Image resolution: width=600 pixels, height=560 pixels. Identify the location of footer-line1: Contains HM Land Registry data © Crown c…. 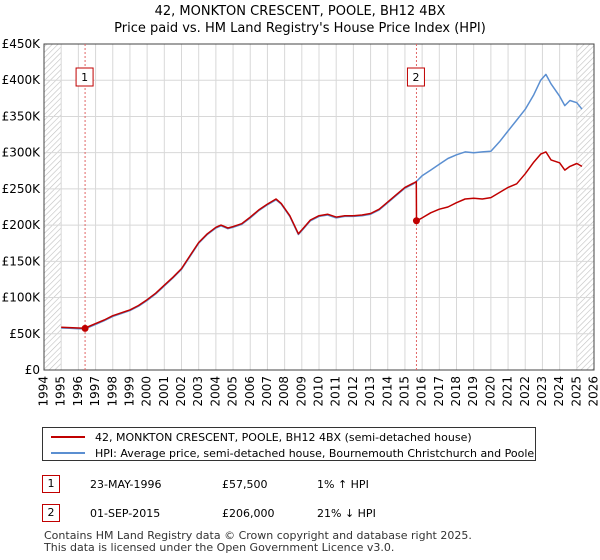
(258, 535).